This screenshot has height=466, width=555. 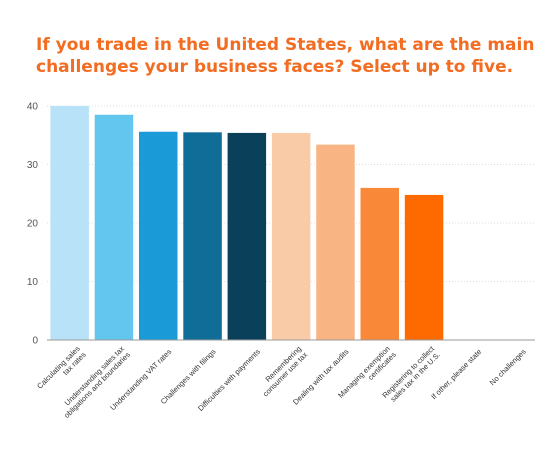 I want to click on y-tick-label-40: 40, so click(x=33, y=107).